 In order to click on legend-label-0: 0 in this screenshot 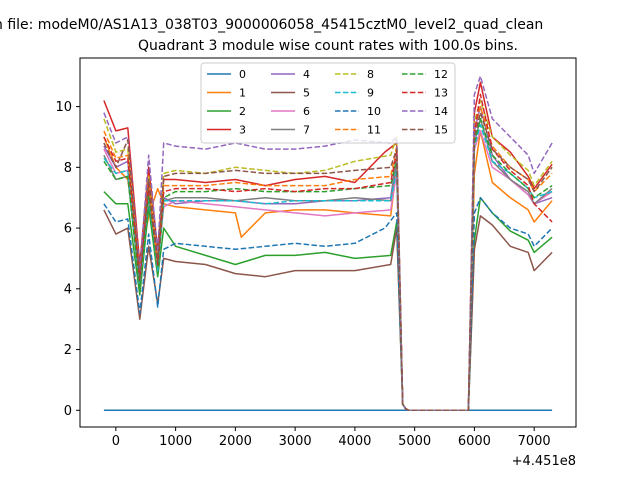, I will do `click(242, 74)`.